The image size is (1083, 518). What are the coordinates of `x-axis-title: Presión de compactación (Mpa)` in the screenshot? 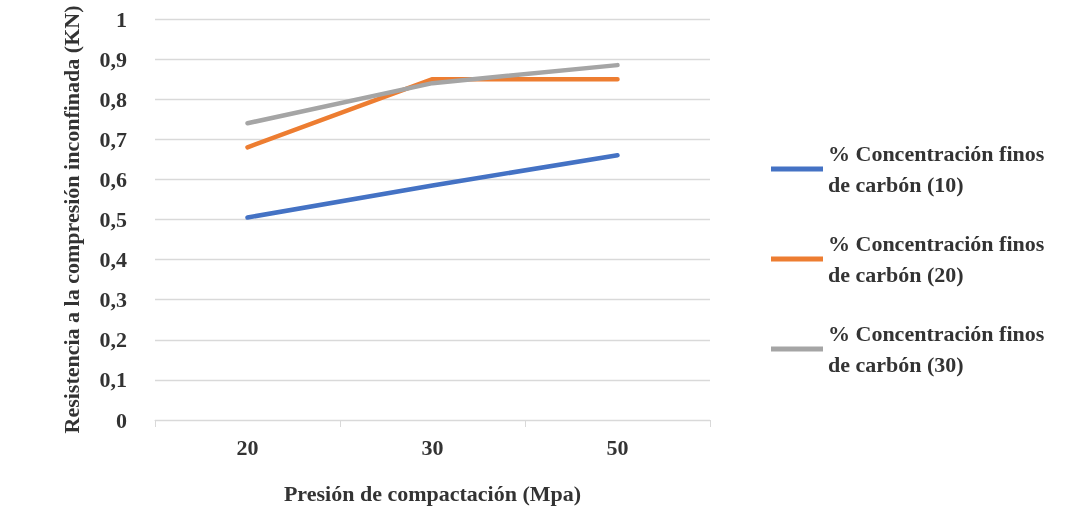 It's located at (432, 493).